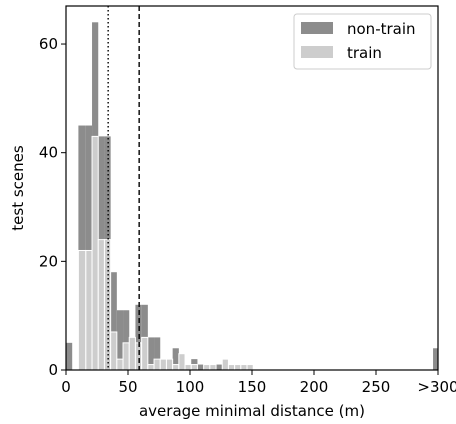  I want to click on x-tick-label: >300, so click(436, 387).